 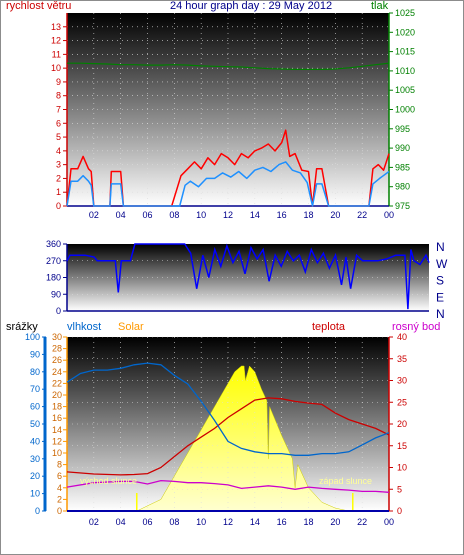 What do you see at coordinates (57, 372) in the screenshot?
I see `solar-tick-label: 24` at bounding box center [57, 372].